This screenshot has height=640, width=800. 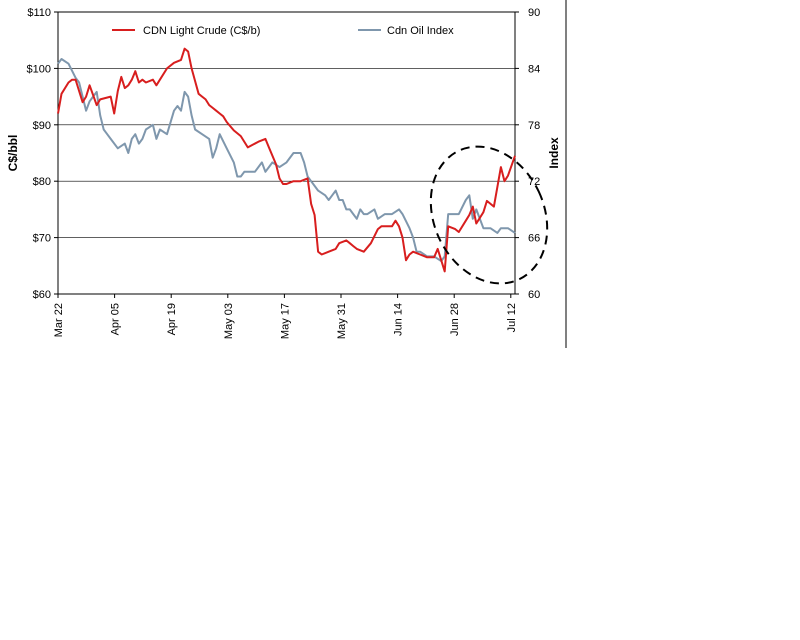 I want to click on left-tick-label: $60, so click(x=42, y=295).